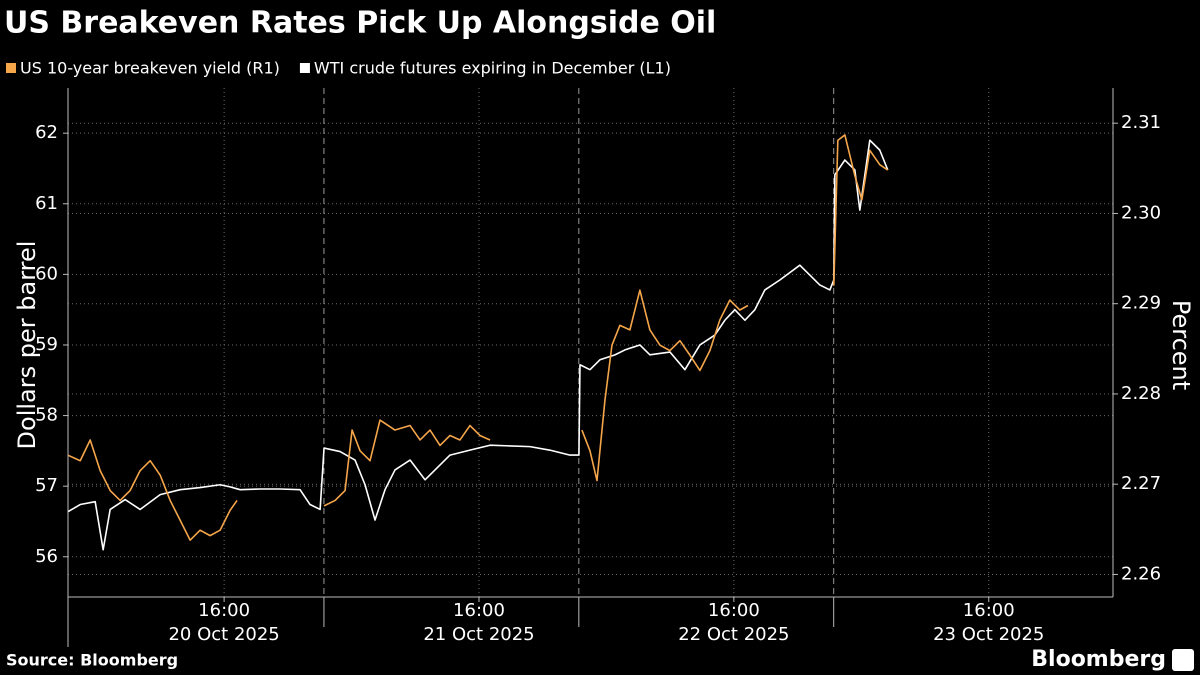  What do you see at coordinates (92, 660) in the screenshot?
I see `source: Source: Bloomberg` at bounding box center [92, 660].